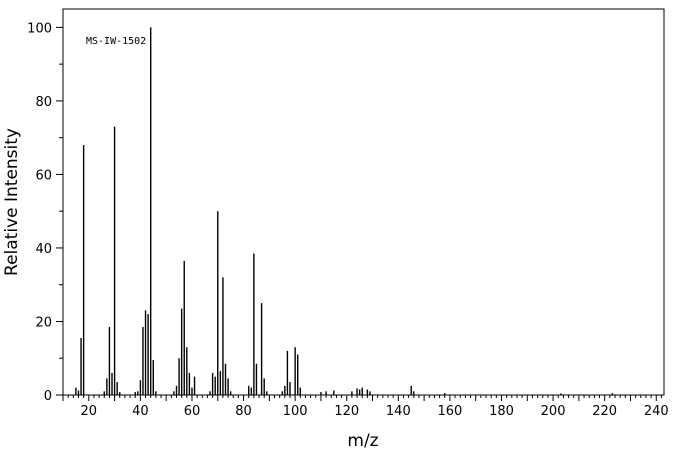  Describe the element at coordinates (43, 175) in the screenshot. I see `y-tick-label: 60` at that location.